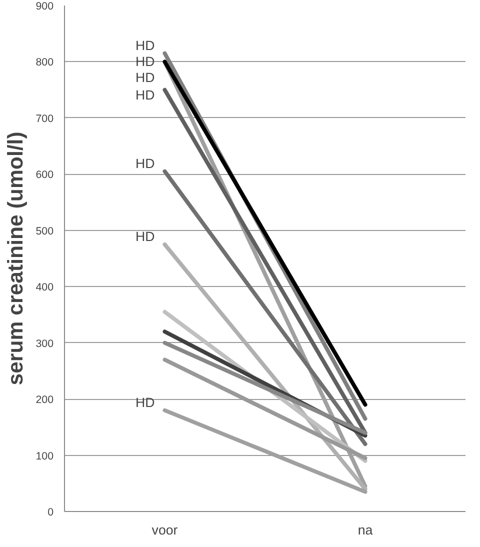  I want to click on y-tick-label: 800, so click(45, 62).